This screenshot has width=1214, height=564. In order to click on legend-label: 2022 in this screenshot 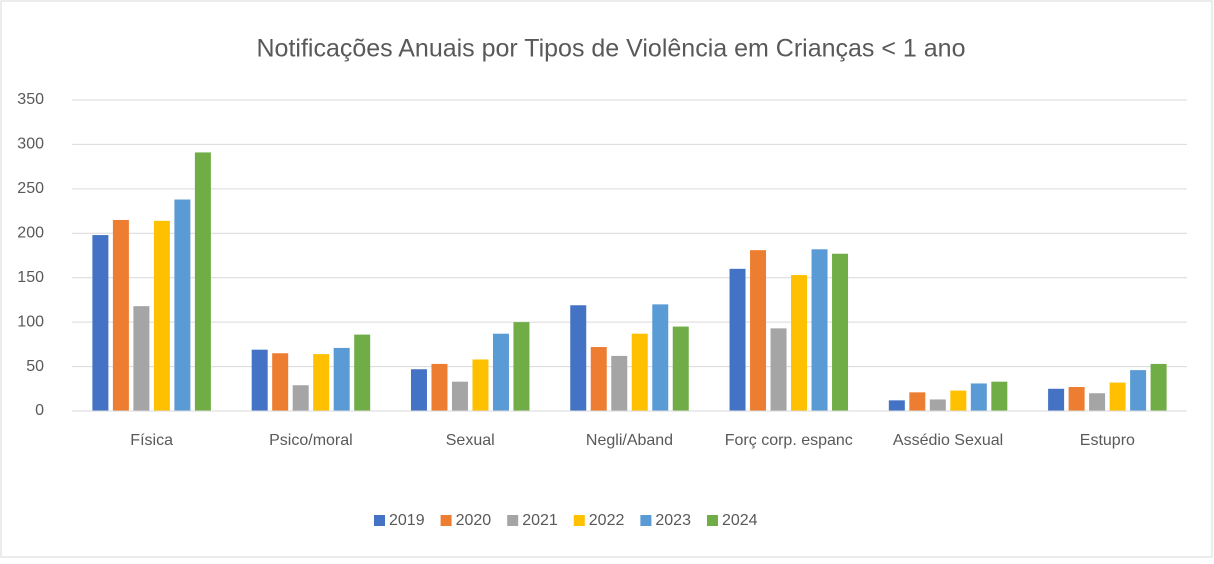, I will do `click(607, 520)`.